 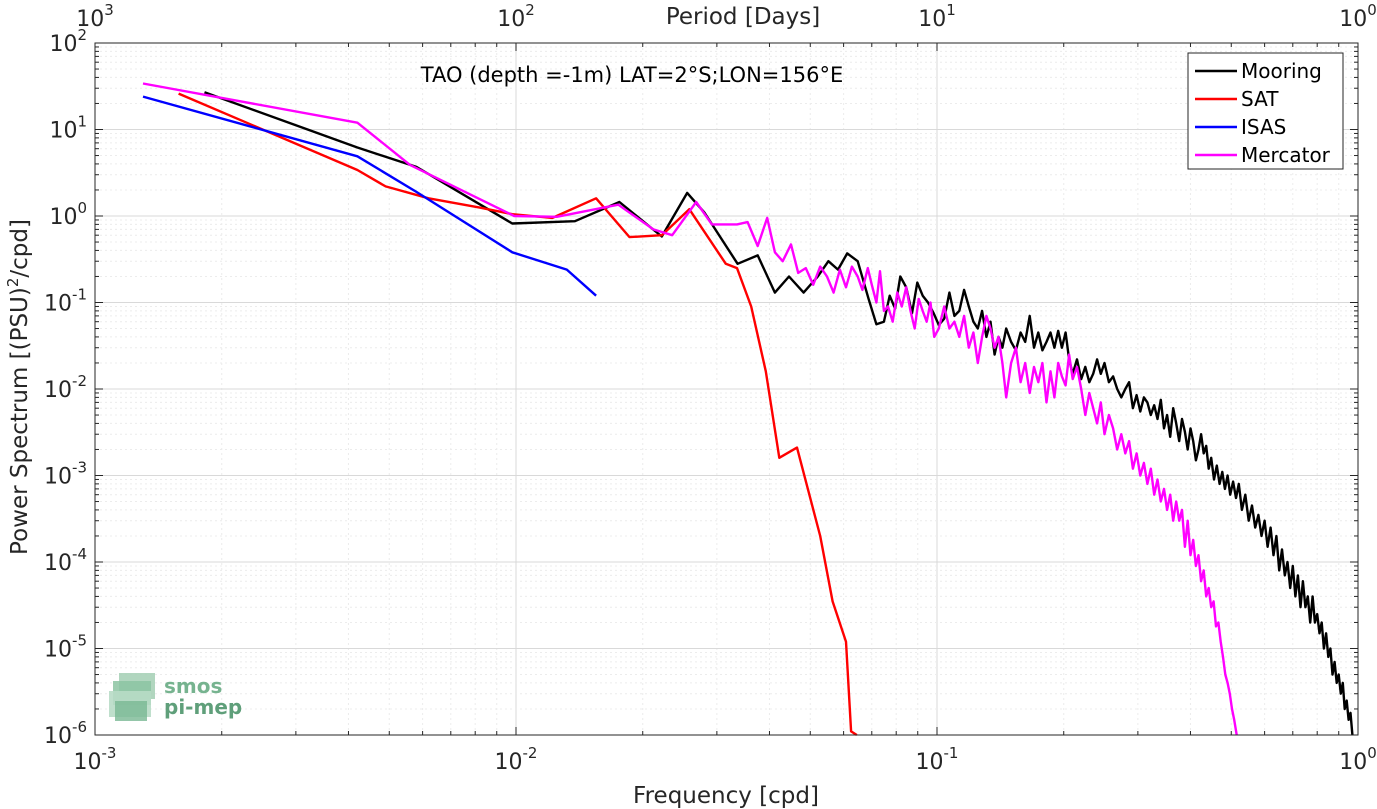 What do you see at coordinates (68, 214) in the screenshot?
I see `y-tick-label: 10⁰` at bounding box center [68, 214].